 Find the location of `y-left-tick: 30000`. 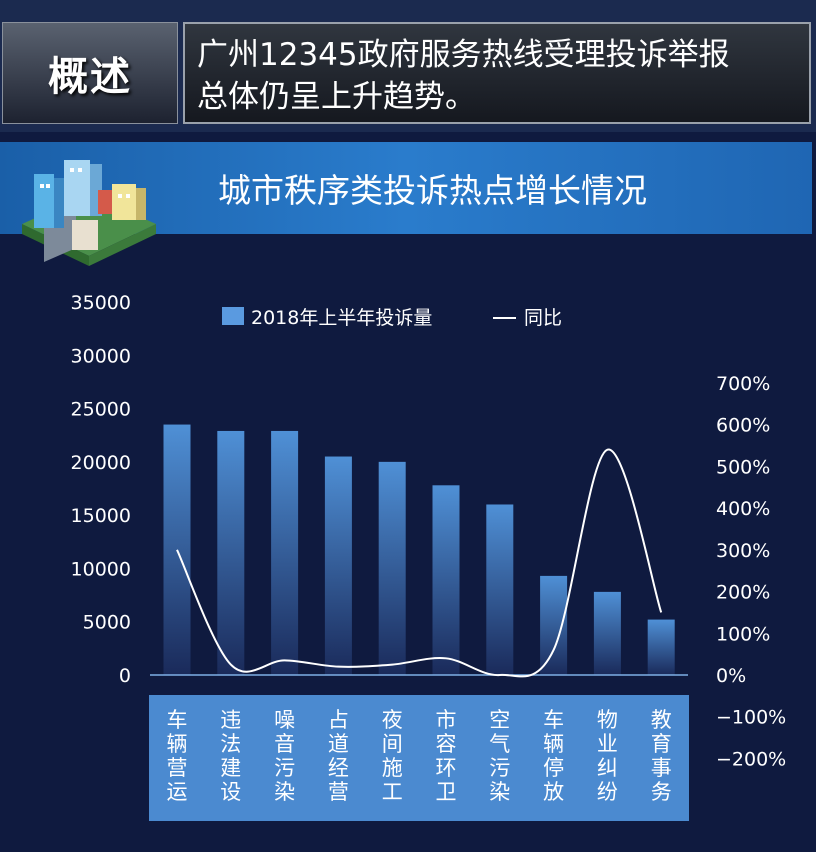

y-left-tick: 30000 is located at coordinates (101, 356).